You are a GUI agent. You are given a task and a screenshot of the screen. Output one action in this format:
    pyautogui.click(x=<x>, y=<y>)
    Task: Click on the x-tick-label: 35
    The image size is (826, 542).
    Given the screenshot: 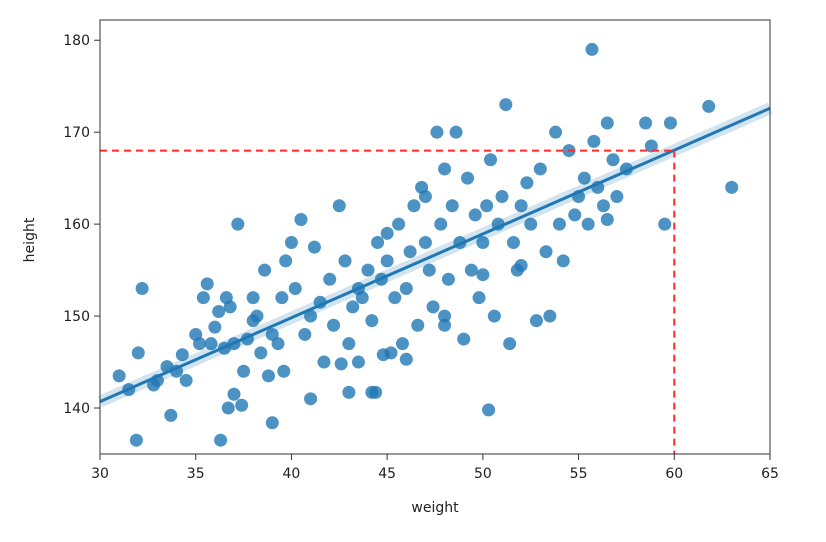 What is the action you would take?
    pyautogui.click(x=196, y=474)
    